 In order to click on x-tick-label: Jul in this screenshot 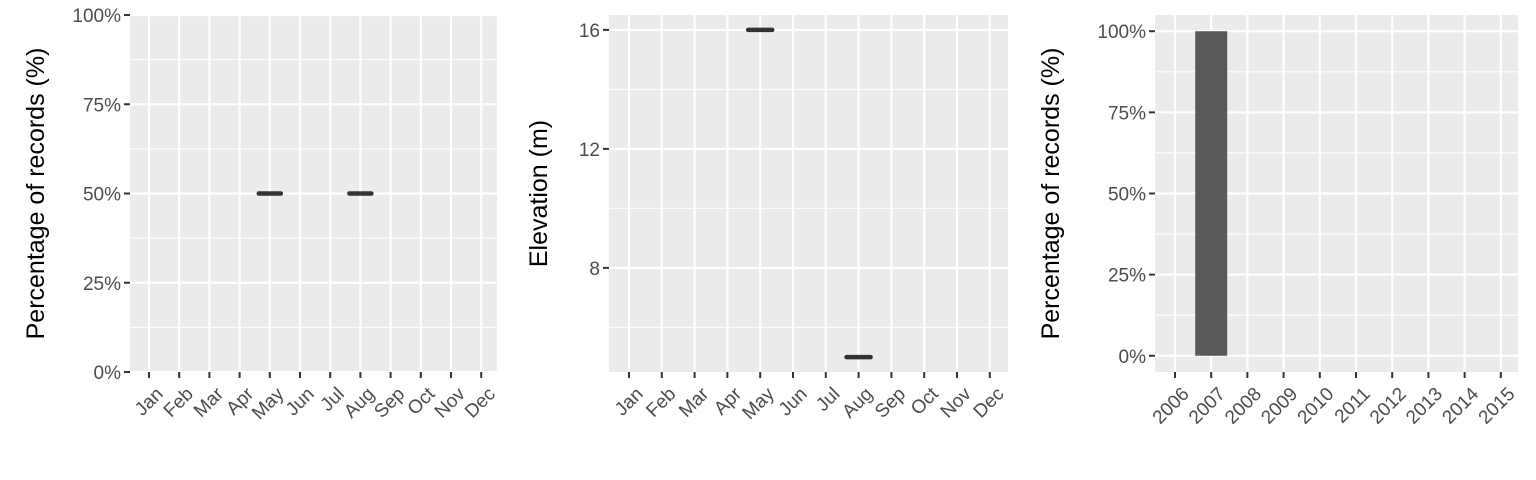, I will do `click(828, 400)`.